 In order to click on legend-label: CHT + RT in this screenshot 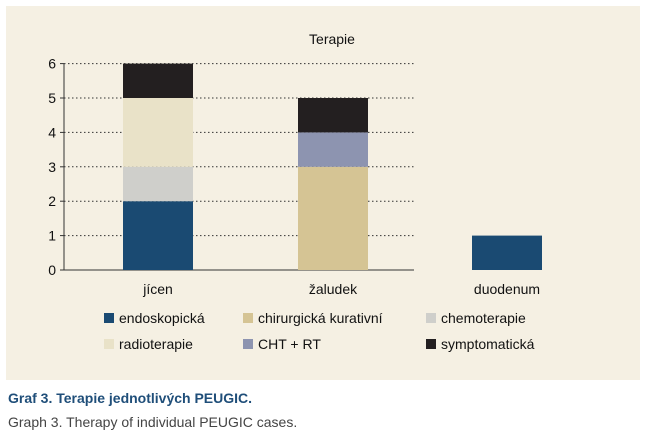, I will do `click(289, 344)`.